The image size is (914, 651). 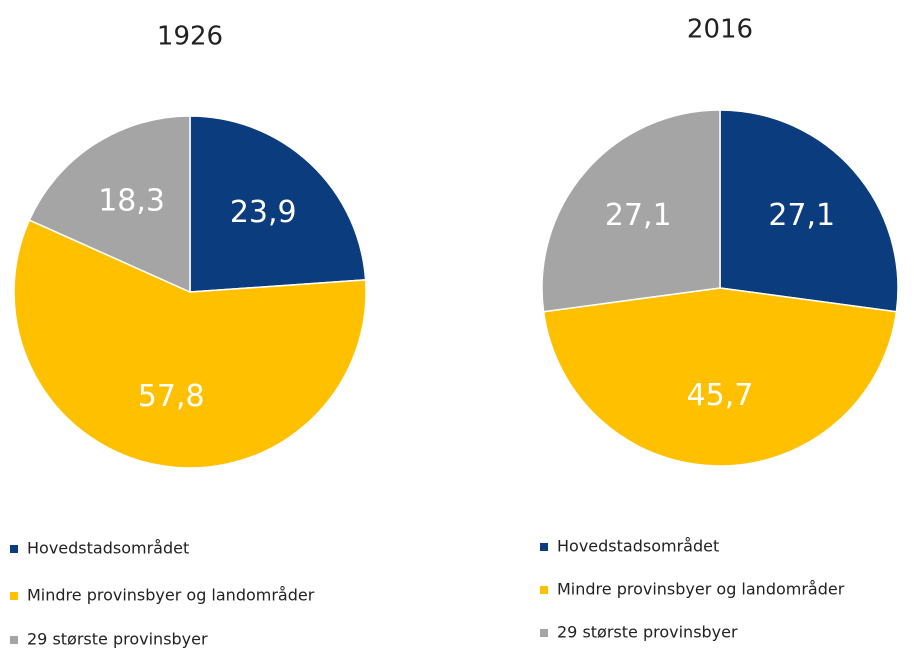 What do you see at coordinates (263, 212) in the screenshot?
I see `value-label: 23,9` at bounding box center [263, 212].